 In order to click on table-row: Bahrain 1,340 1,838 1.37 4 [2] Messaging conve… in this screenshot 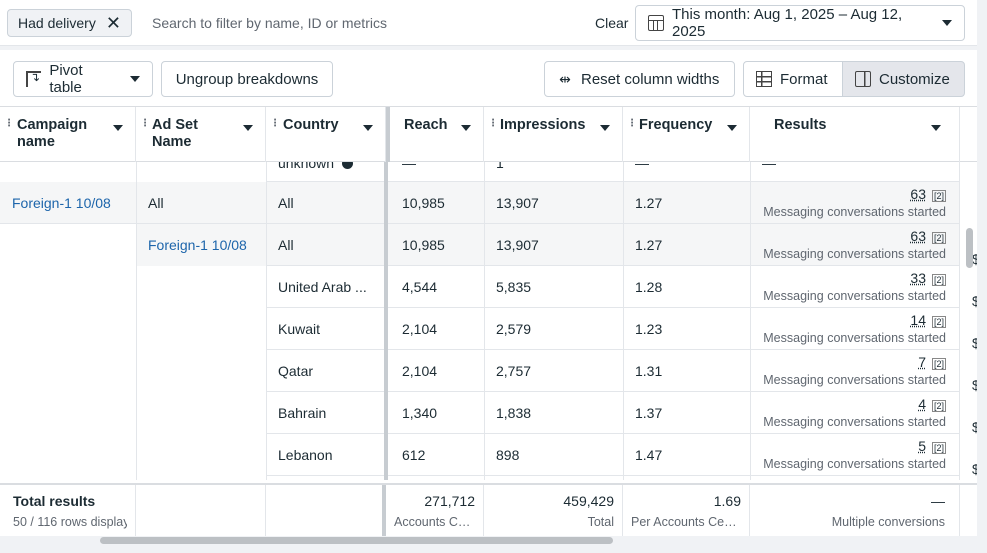, I will do `click(480, 413)`.